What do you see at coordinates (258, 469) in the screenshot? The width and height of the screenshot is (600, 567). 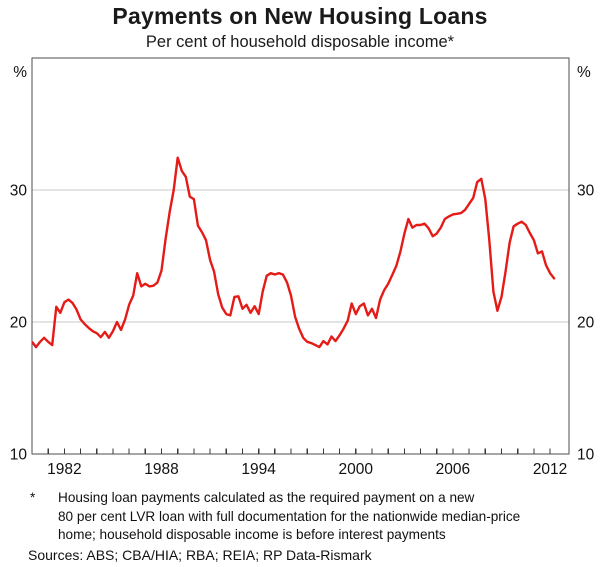 I see `x-tick-label-1994: 1994` at bounding box center [258, 469].